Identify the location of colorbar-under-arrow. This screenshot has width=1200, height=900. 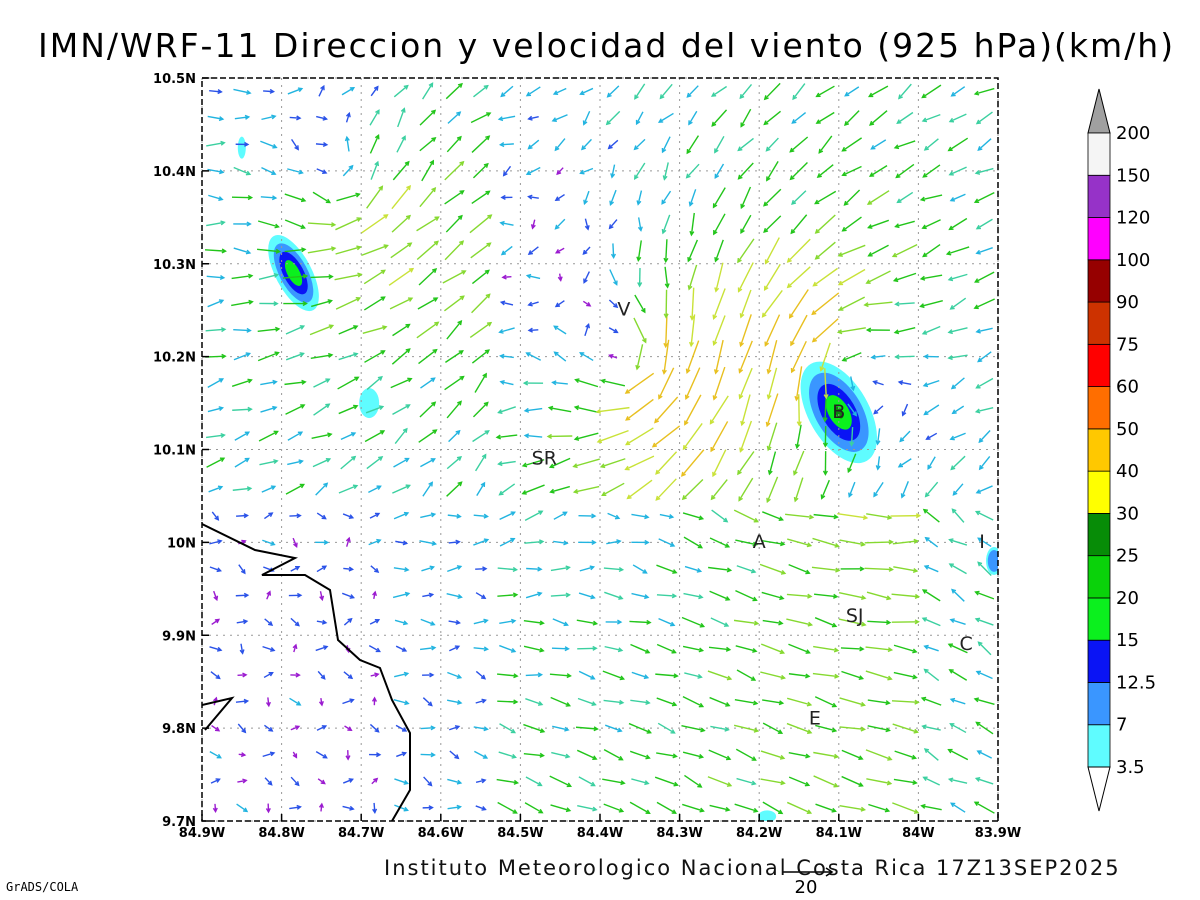
(1099, 789).